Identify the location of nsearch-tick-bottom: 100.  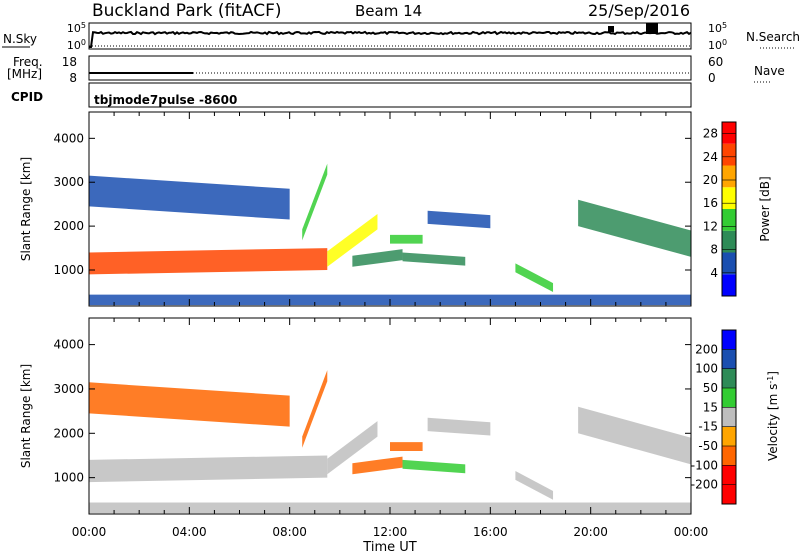
(717, 45).